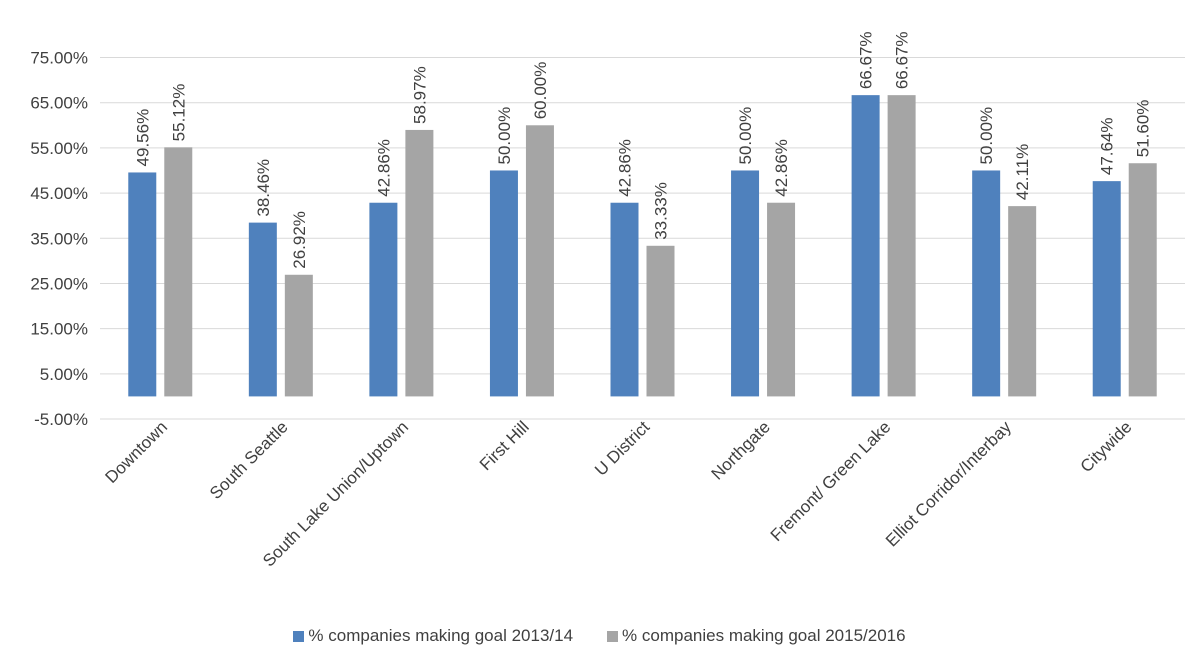 This screenshot has height=658, width=1199. I want to click on y-tick-label: 75.00%, so click(59, 58).